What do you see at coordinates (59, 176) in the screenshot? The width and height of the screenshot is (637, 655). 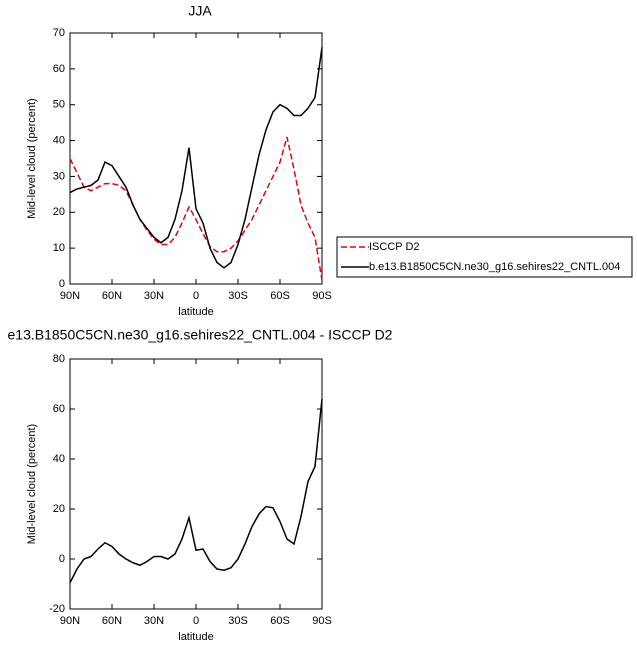 I see `y-tick-label: 30` at bounding box center [59, 176].